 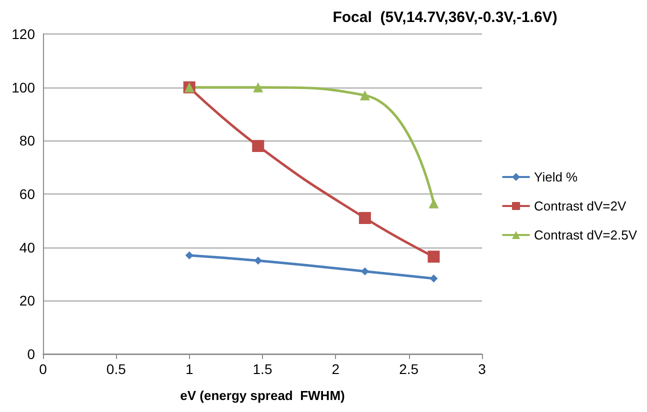 What do you see at coordinates (482, 369) in the screenshot?
I see `x-tick-label: 3` at bounding box center [482, 369].